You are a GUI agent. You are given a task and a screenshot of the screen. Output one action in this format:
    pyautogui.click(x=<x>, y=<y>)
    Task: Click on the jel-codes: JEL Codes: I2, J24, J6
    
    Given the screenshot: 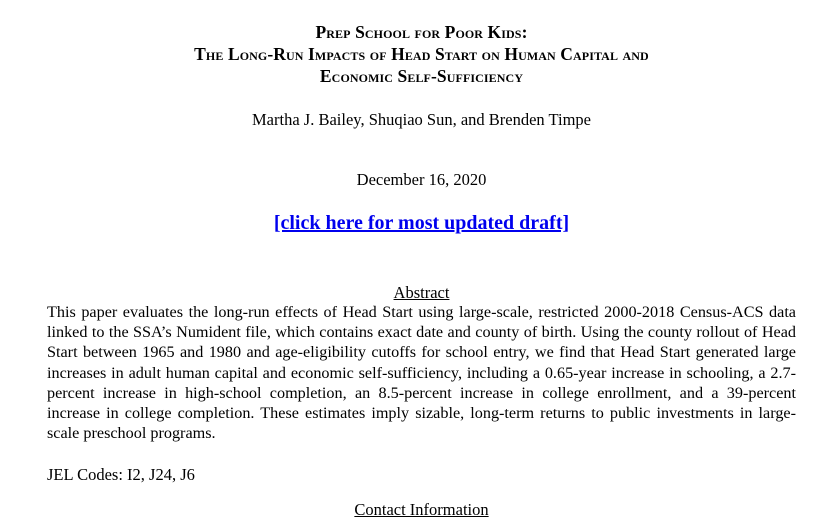 What is the action you would take?
    pyautogui.click(x=121, y=474)
    